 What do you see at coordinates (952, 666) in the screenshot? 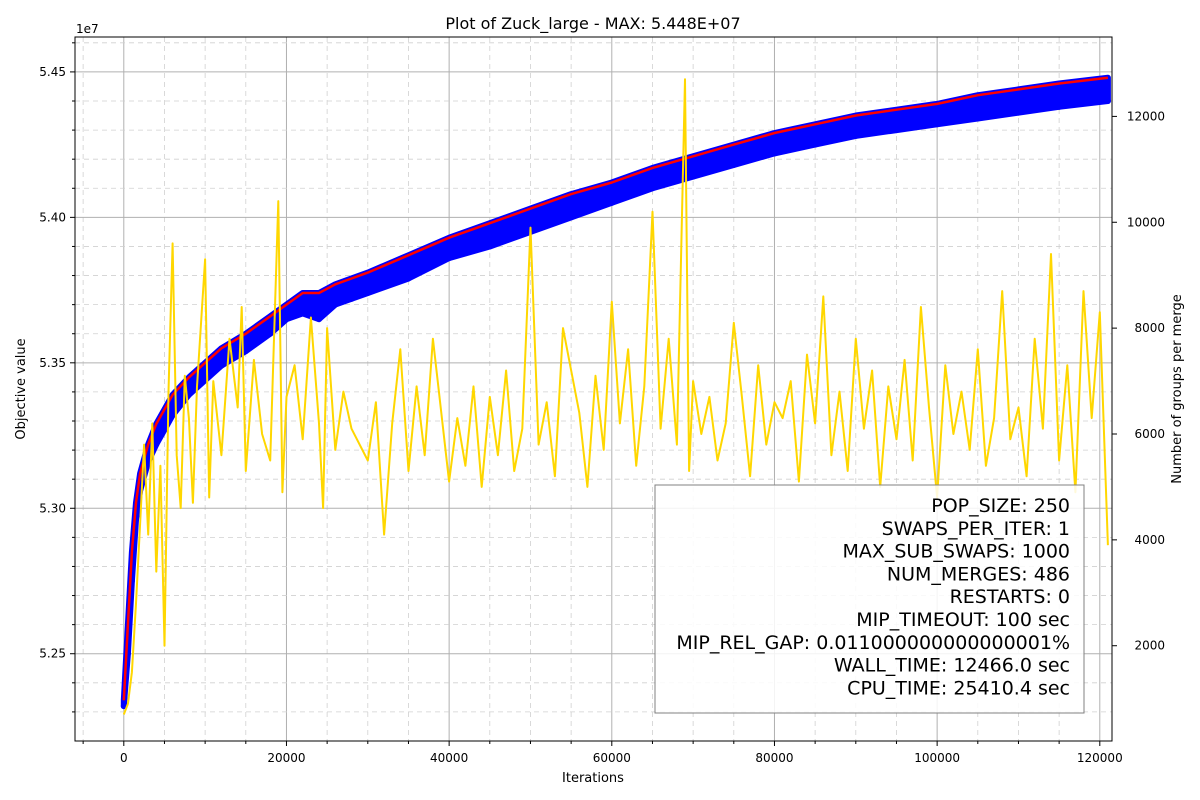
I see `annotation-line: WALL_TIME: 12466.0 sec` at bounding box center [952, 666].